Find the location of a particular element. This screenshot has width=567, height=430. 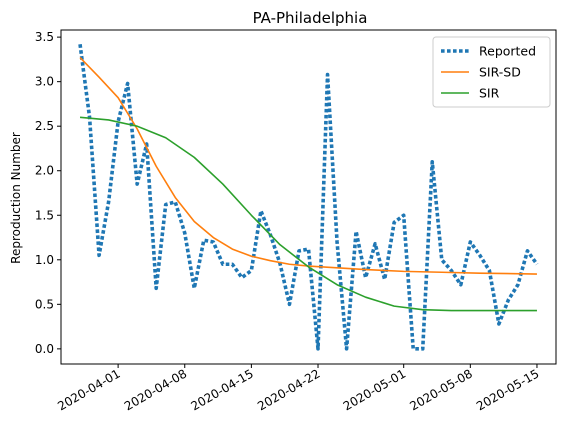

legend-box is located at coordinates (491, 72).